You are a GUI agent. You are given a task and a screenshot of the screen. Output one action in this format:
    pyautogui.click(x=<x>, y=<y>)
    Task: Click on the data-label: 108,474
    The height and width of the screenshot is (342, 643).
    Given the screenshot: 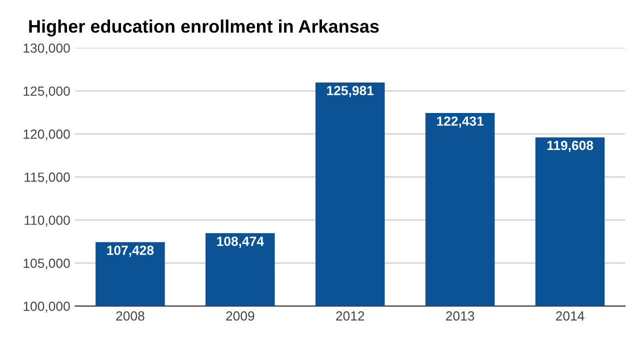 What is the action you would take?
    pyautogui.click(x=240, y=242)
    